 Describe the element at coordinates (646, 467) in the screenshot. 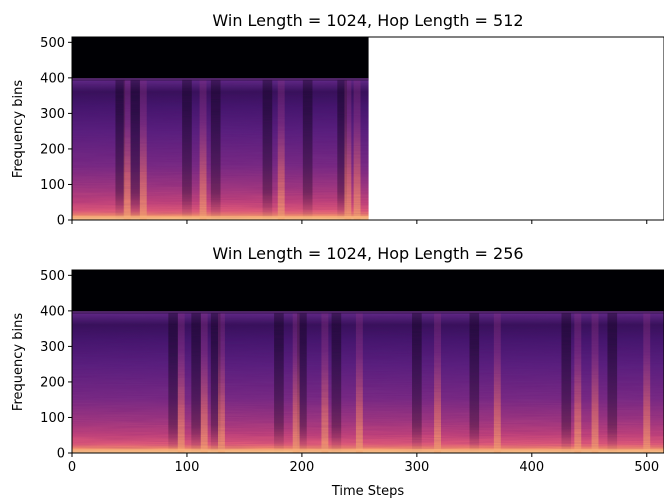

I see `x-tick-label: 500` at that location.